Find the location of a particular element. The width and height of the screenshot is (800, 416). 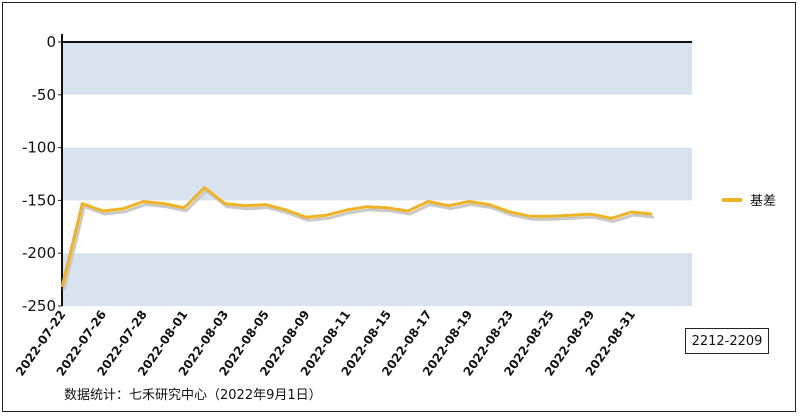

legend-label: 基差 is located at coordinates (763, 201).